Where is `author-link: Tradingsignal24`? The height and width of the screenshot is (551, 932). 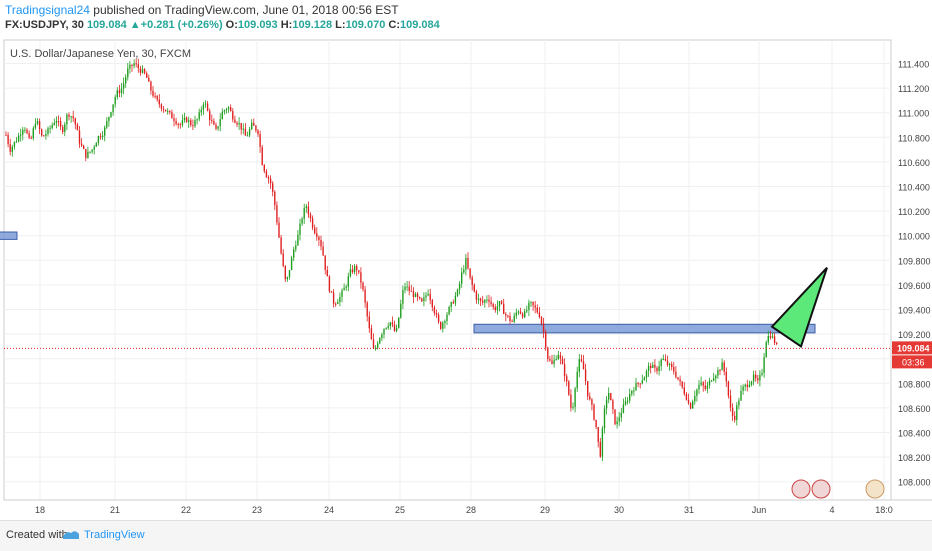
author-link: Tradingsignal24 is located at coordinates (47, 10).